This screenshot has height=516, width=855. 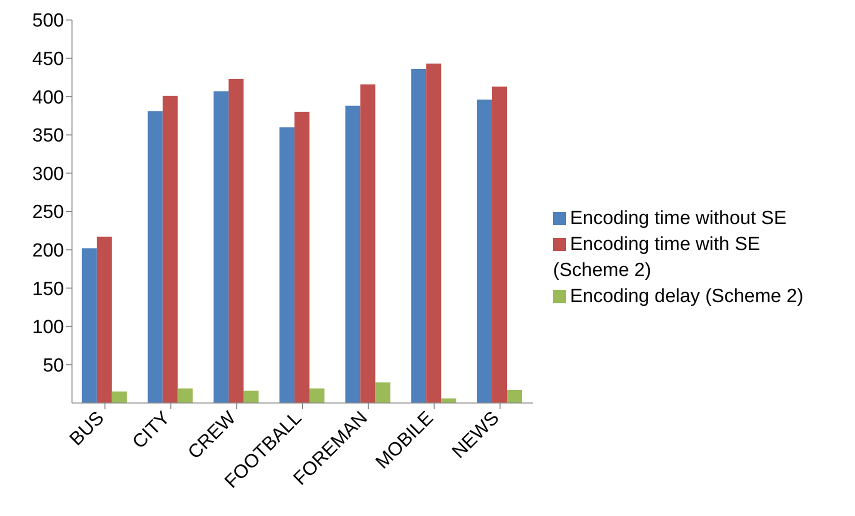 I want to click on y-tick-label: 350, so click(x=48, y=136).